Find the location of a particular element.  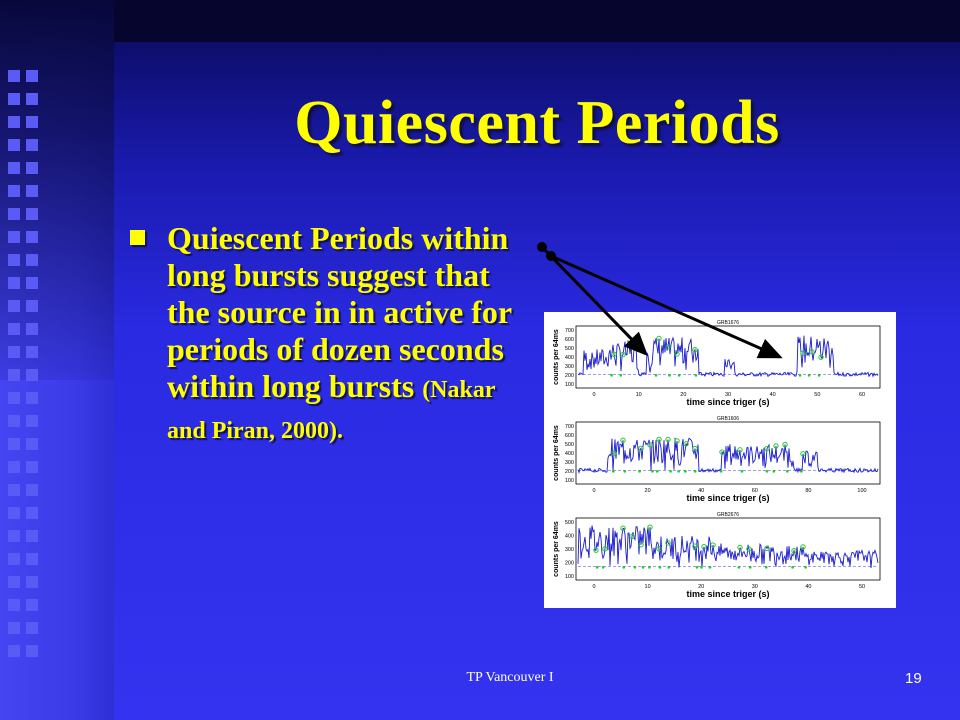

y-tick-label: 700 is located at coordinates (569, 427).